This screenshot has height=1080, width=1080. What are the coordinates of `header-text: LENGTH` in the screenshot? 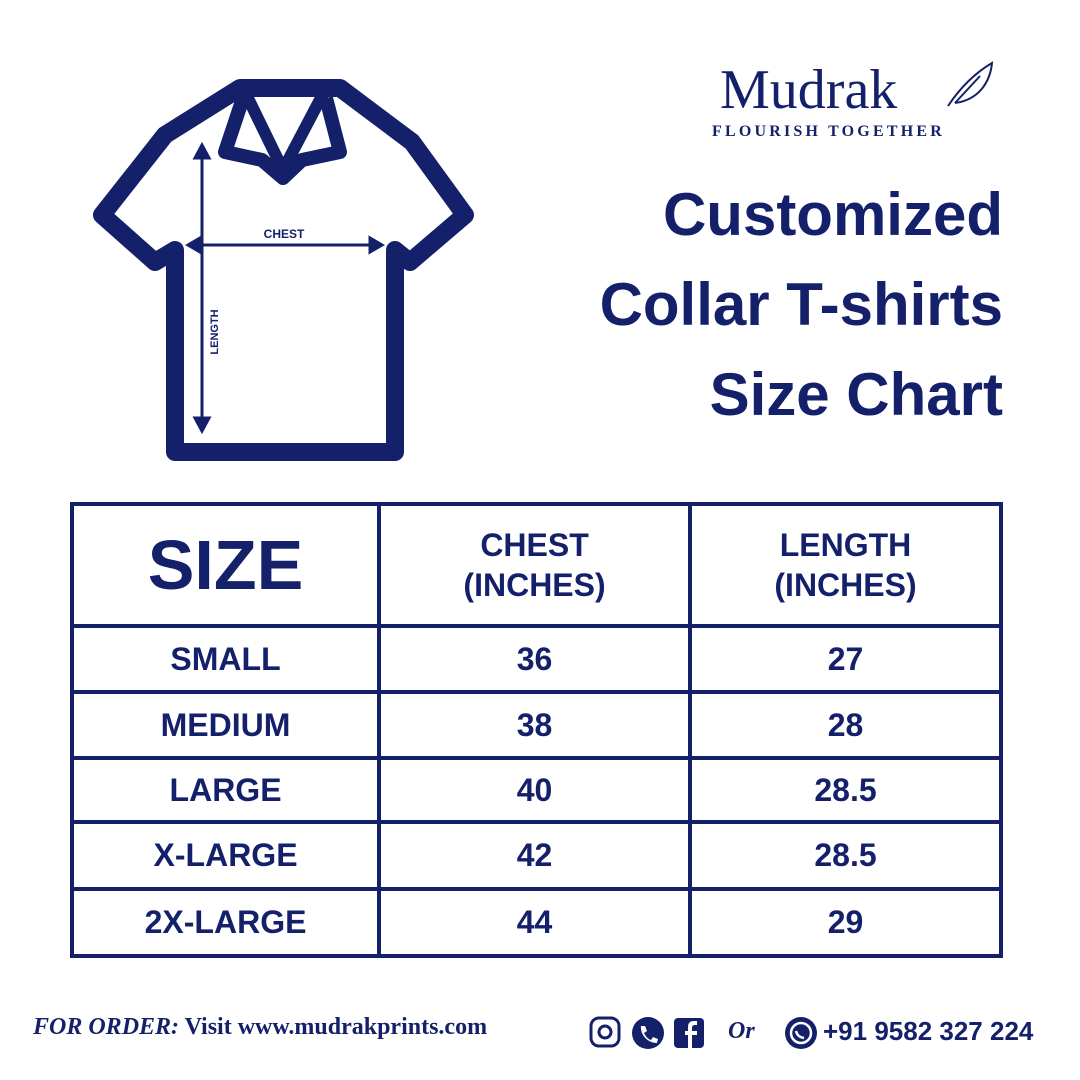 It's located at (845, 545).